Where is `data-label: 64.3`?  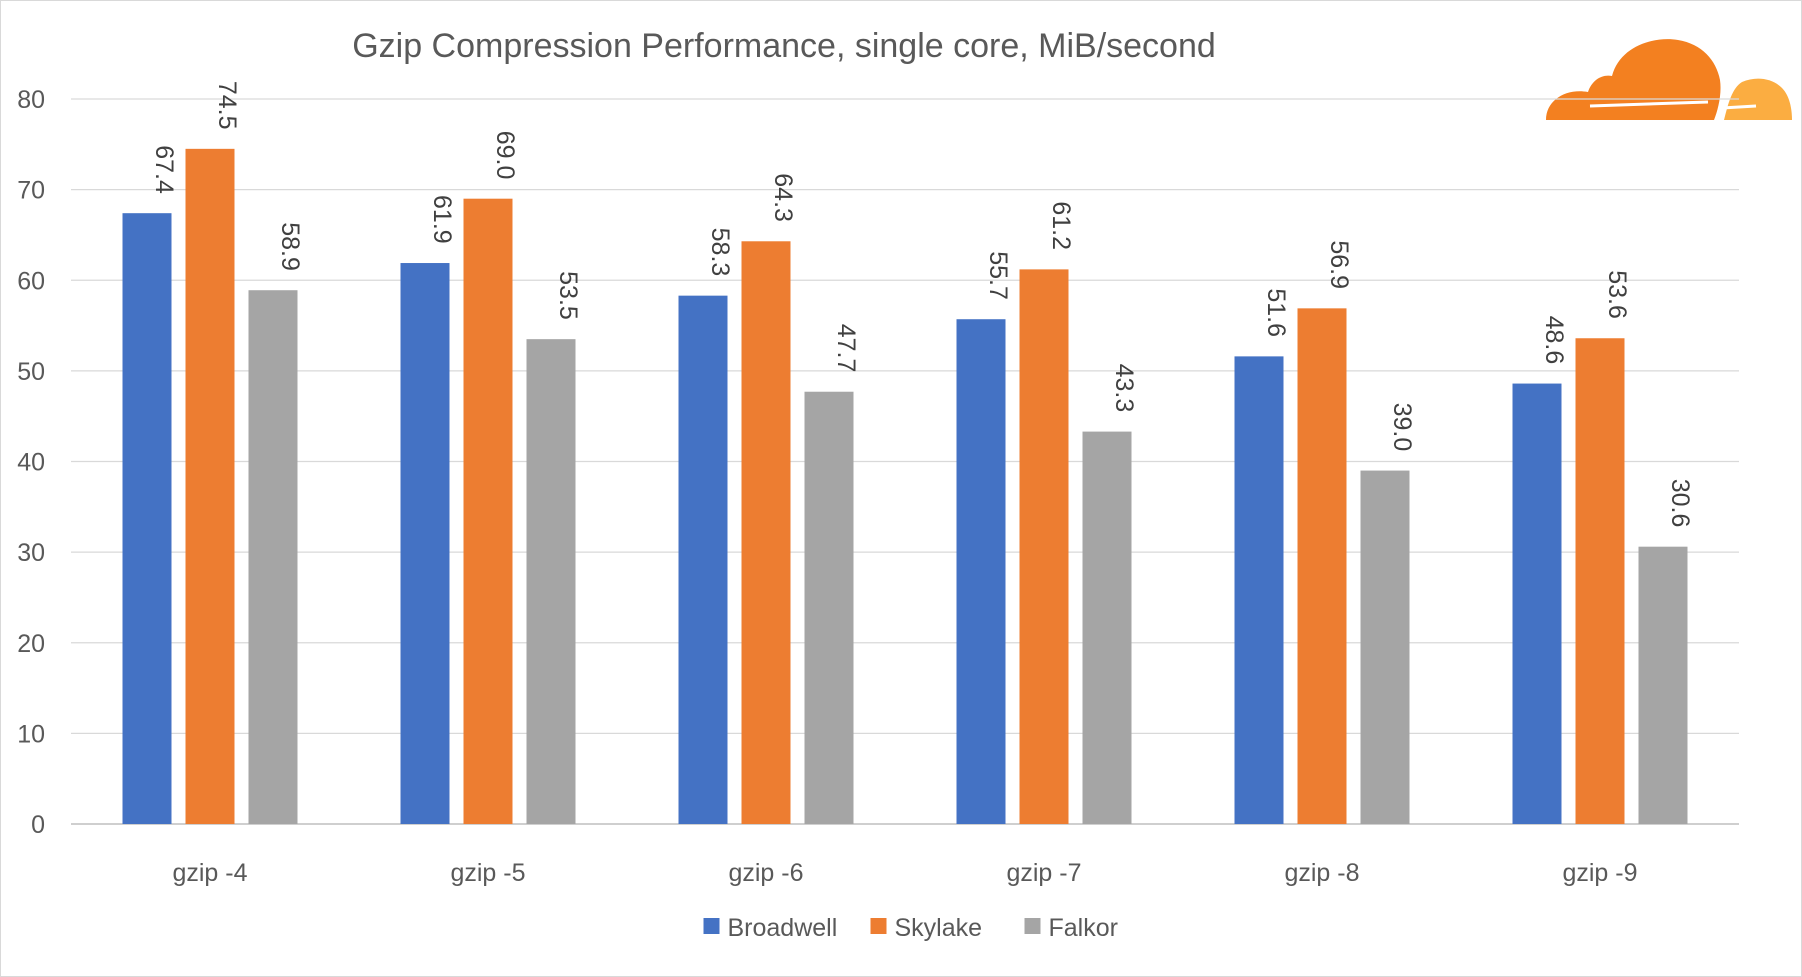 data-label: 64.3 is located at coordinates (783, 197).